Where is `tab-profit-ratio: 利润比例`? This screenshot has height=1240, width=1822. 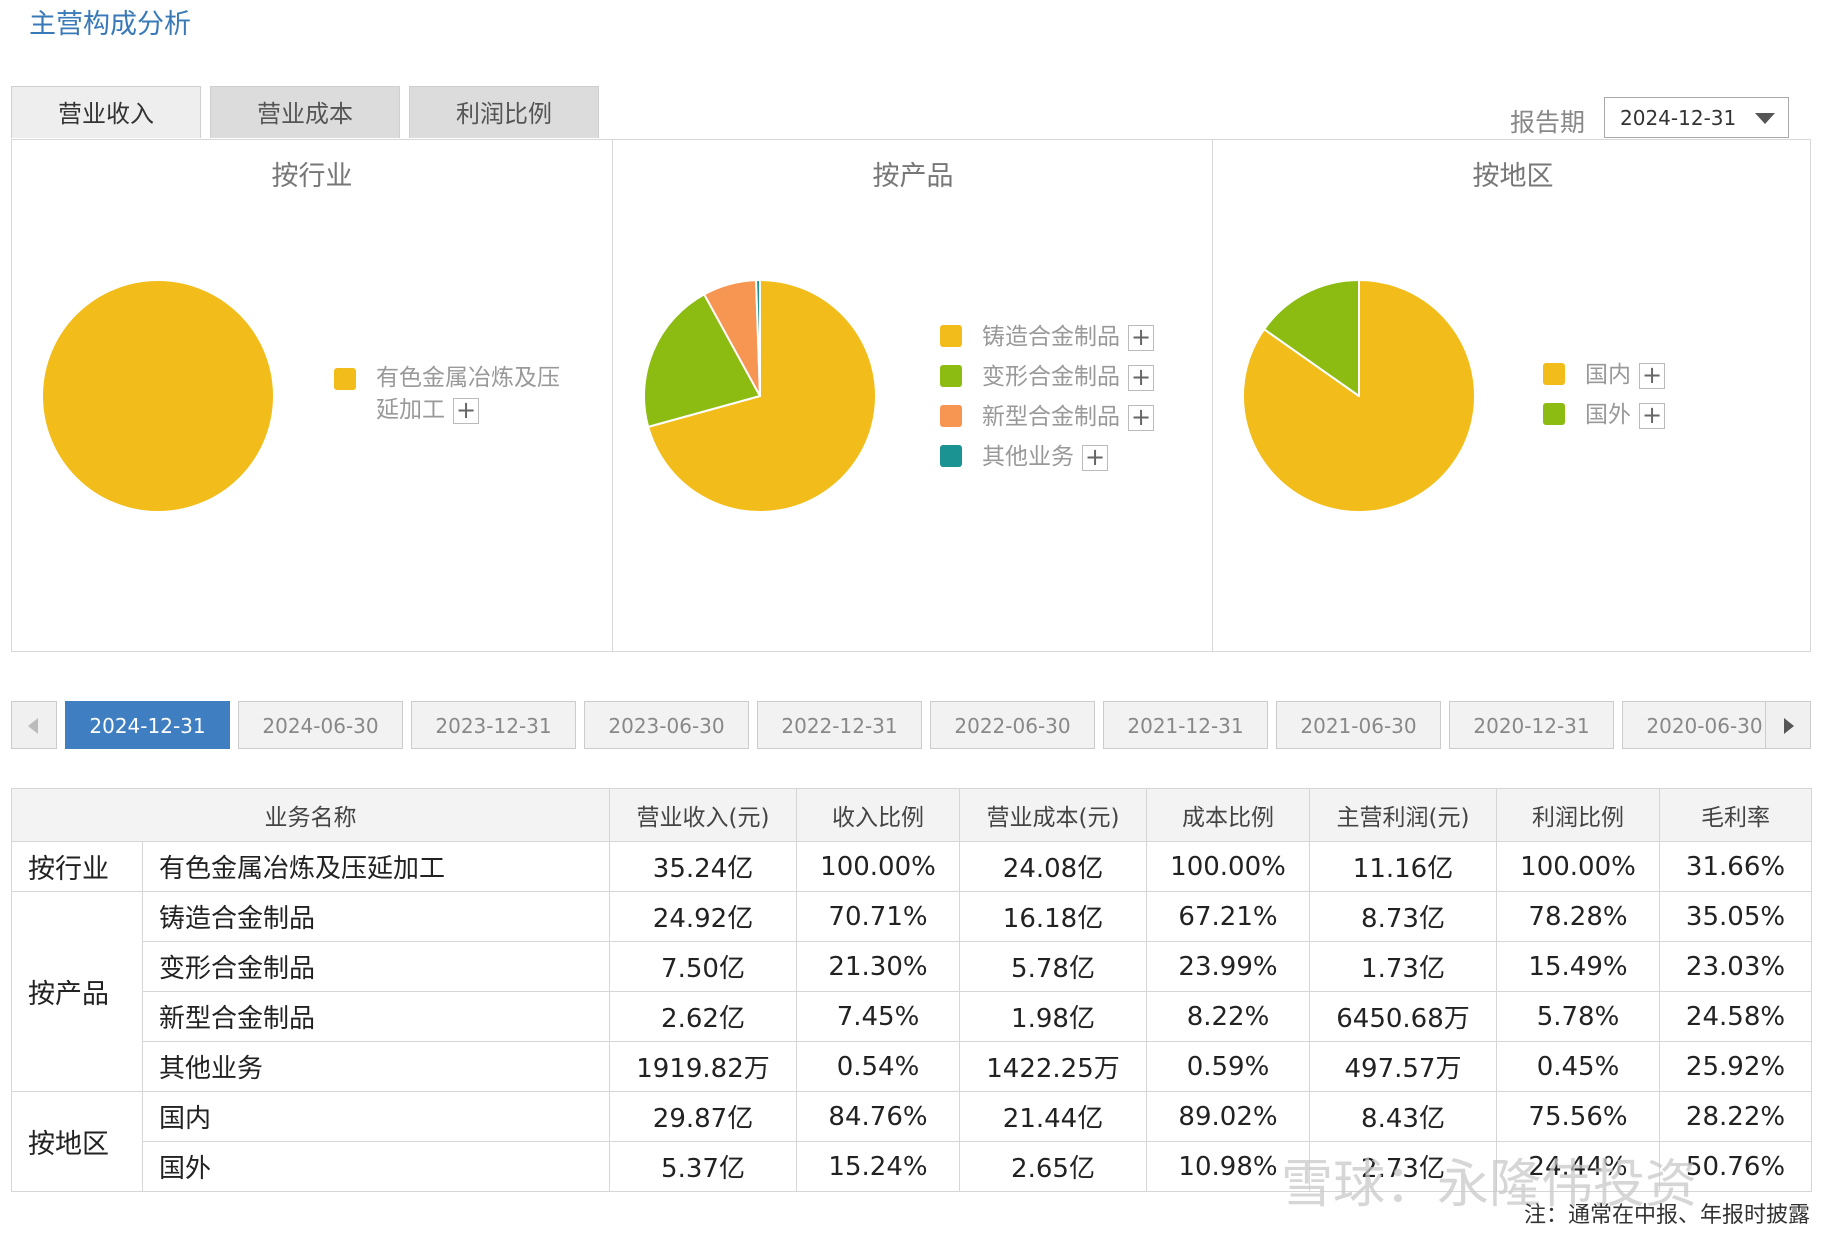 tab-profit-ratio: 利润比例 is located at coordinates (504, 112).